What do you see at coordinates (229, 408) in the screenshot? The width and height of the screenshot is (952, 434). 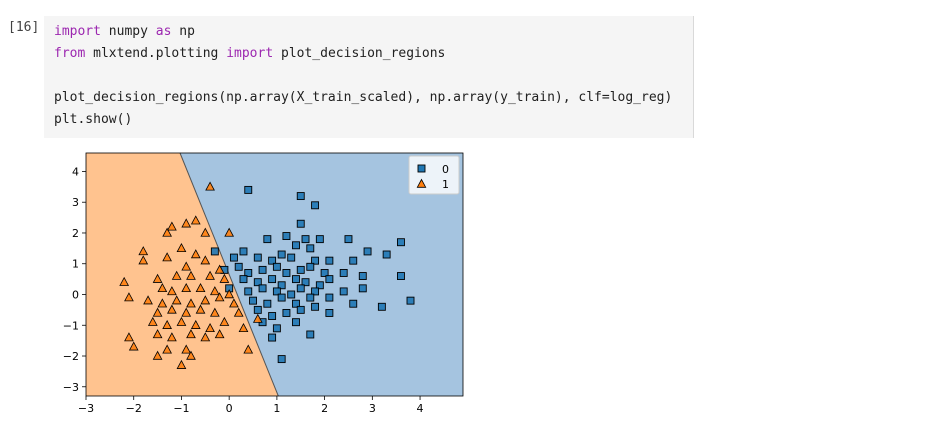 I see `x-tick-label: 0` at bounding box center [229, 408].